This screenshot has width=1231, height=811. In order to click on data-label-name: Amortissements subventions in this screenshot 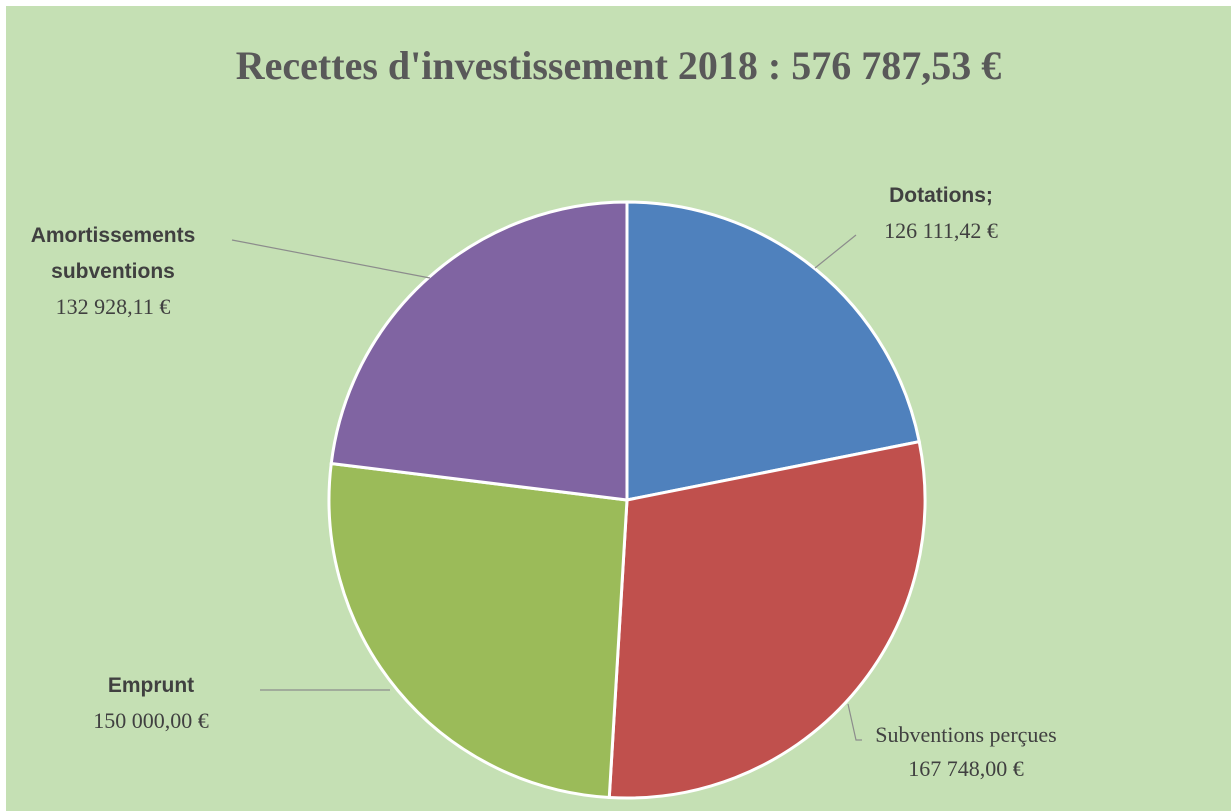, I will do `click(113, 253)`.